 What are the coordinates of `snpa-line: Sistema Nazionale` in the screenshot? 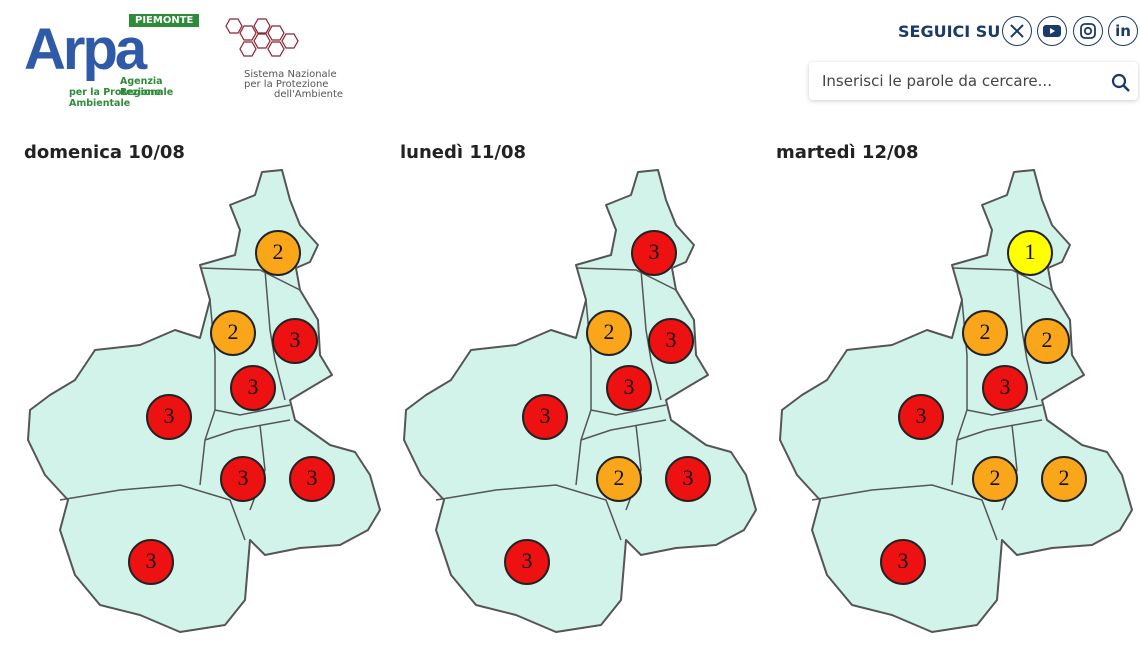 It's located at (290, 74).